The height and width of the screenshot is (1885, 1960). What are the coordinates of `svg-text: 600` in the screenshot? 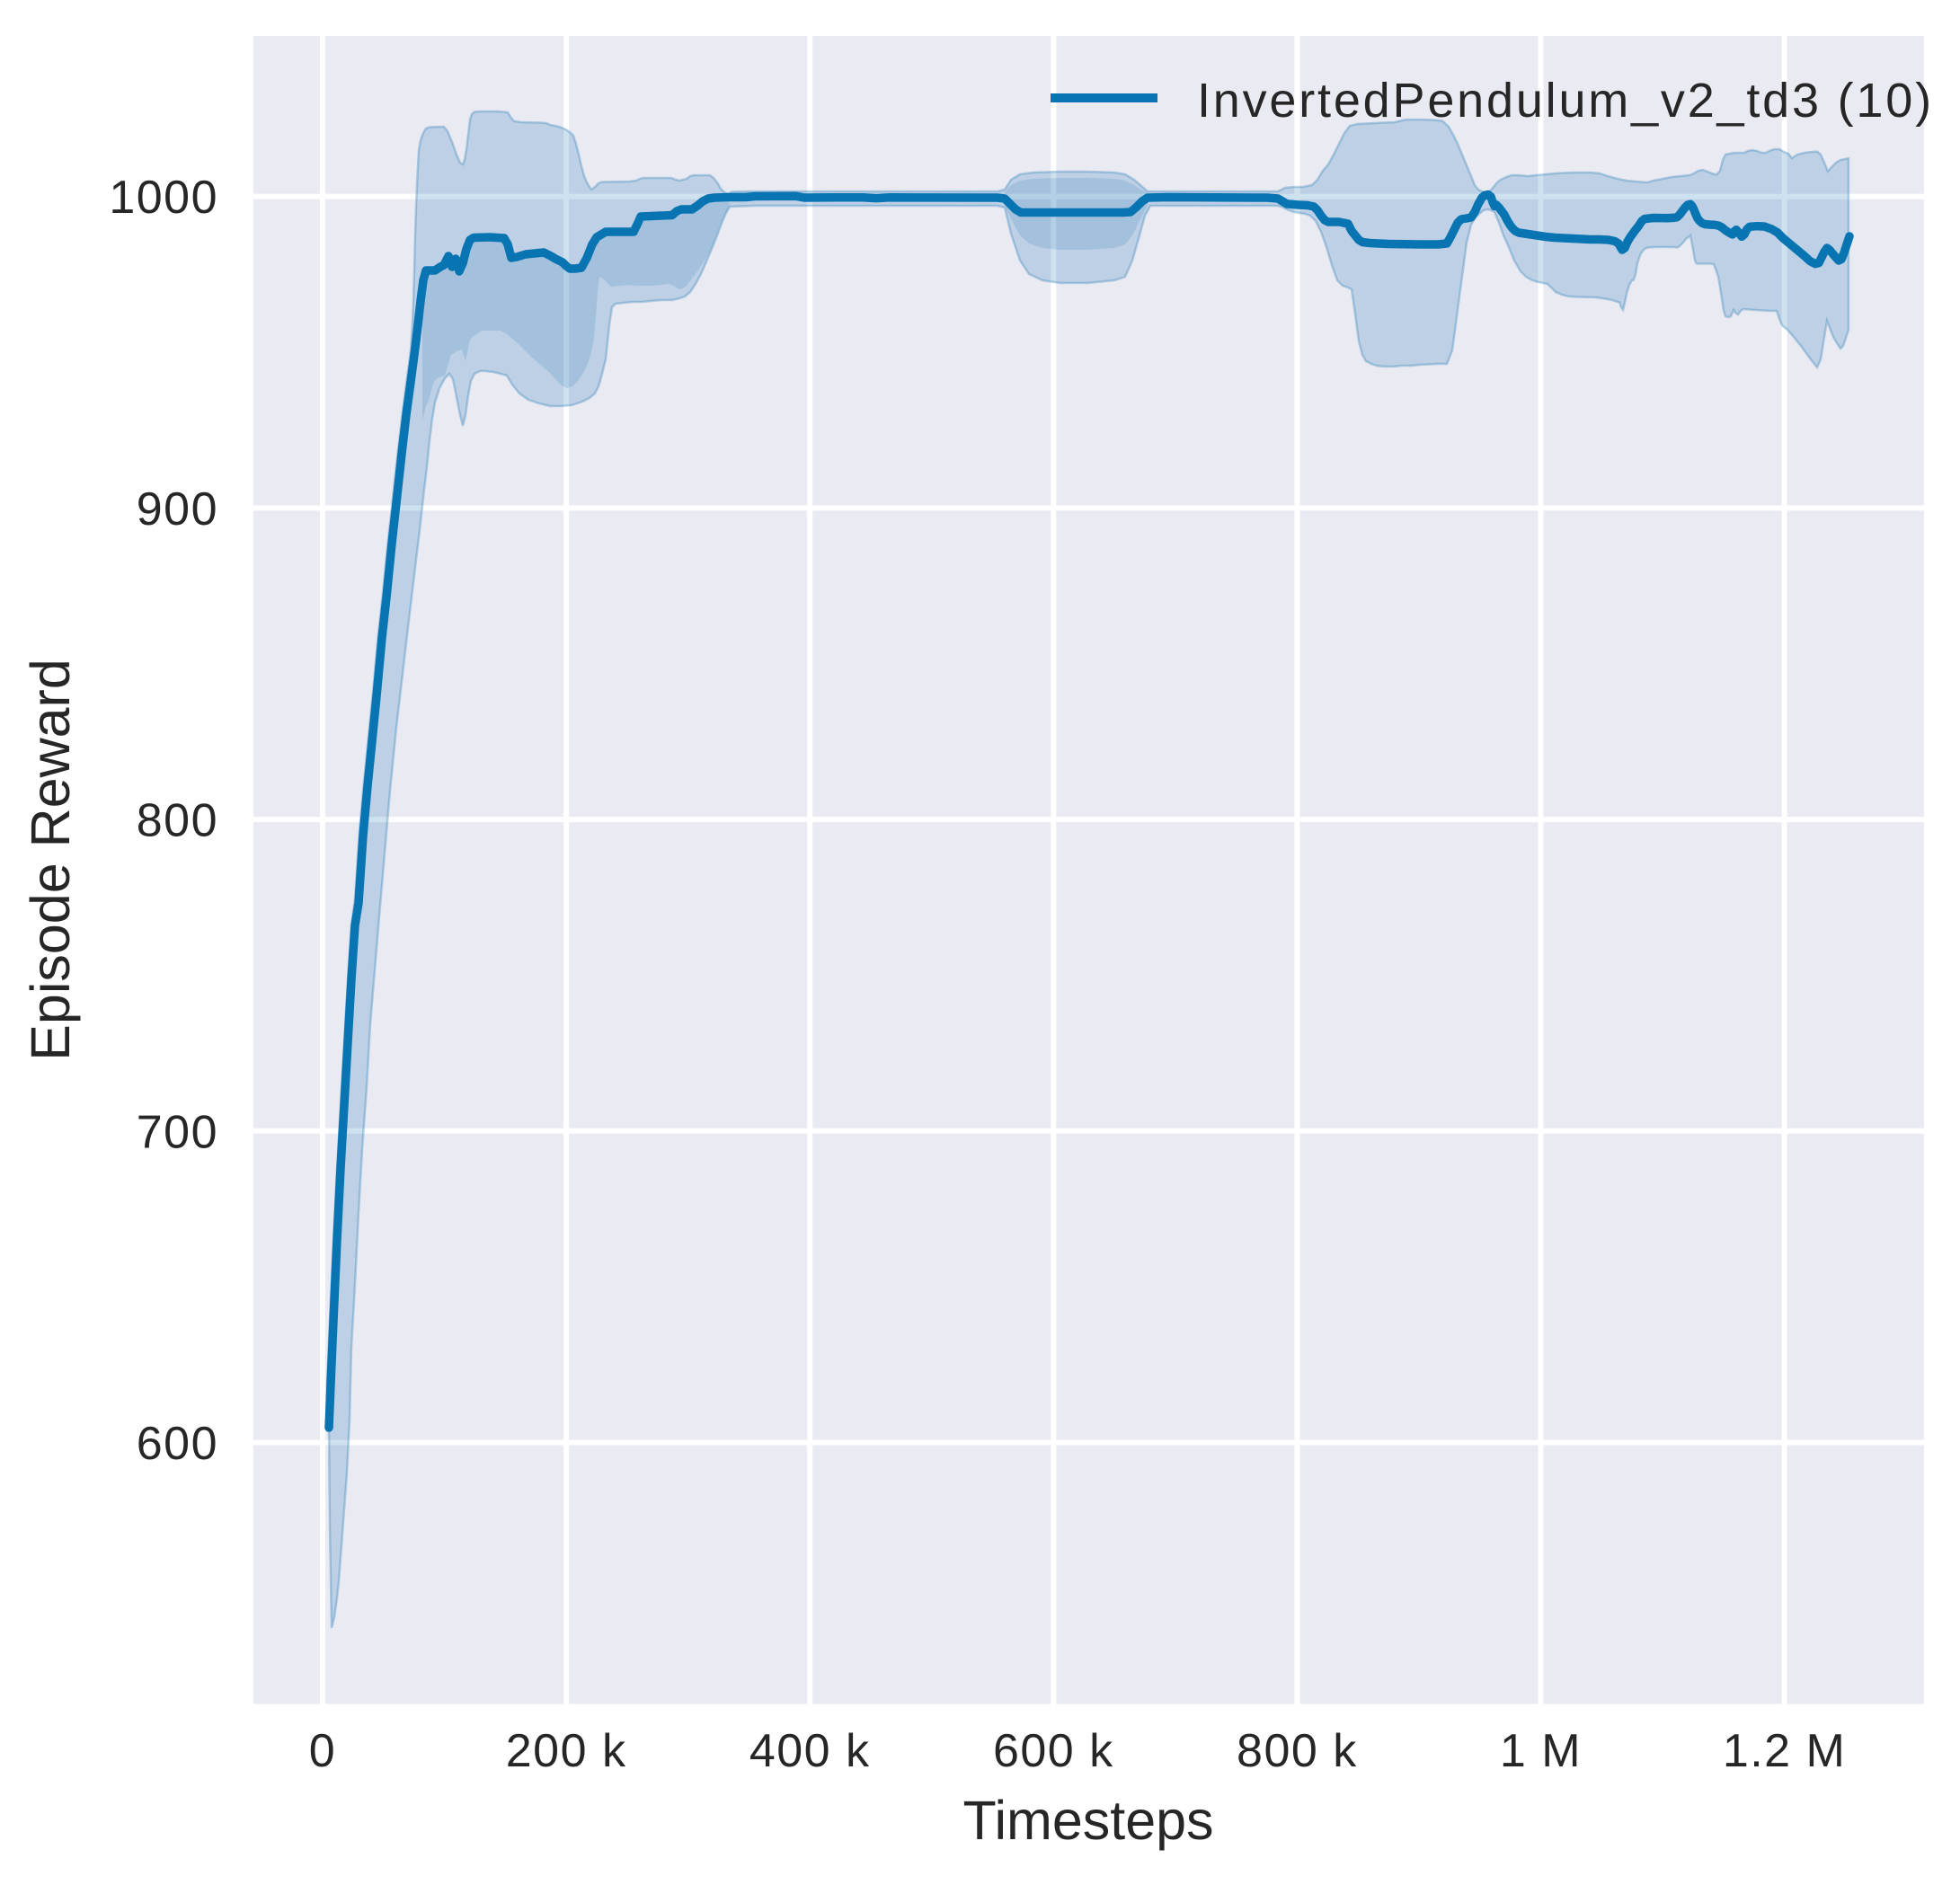 It's located at (177, 1444).